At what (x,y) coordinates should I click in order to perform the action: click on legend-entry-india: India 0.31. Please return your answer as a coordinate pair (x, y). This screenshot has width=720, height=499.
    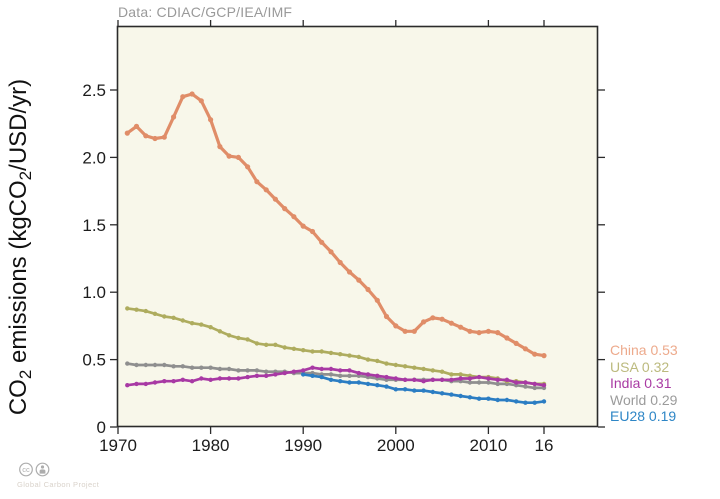
    Looking at the image, I should click on (641, 383).